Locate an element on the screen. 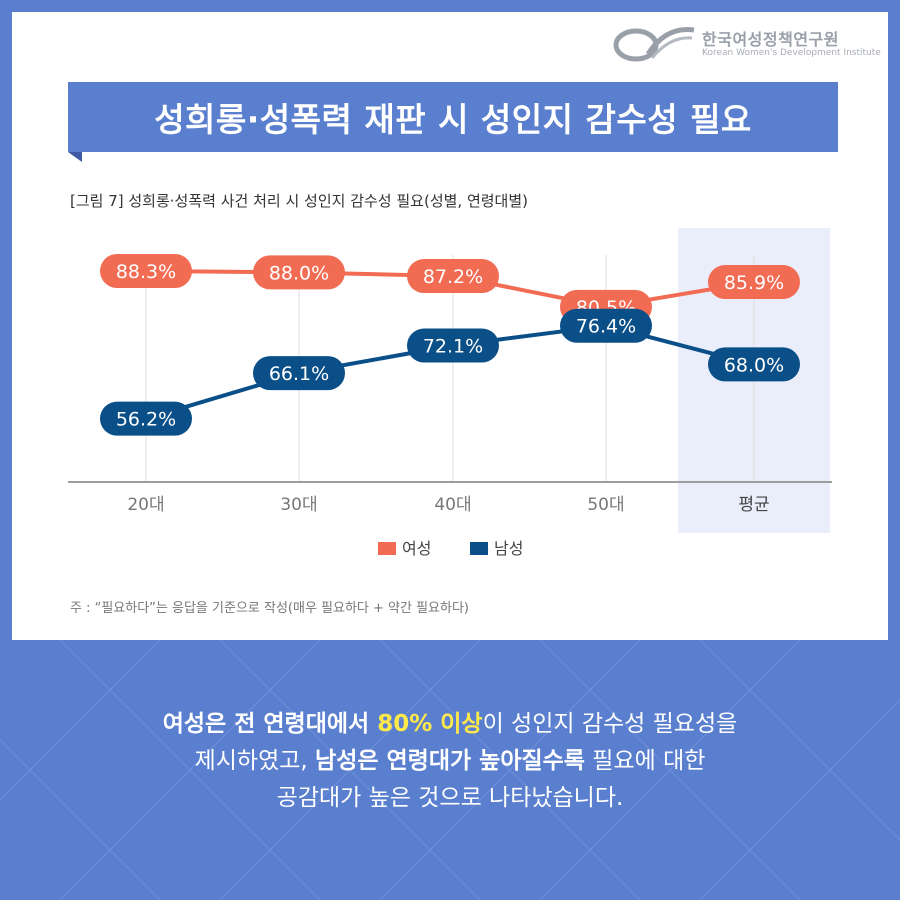  kwdi-logo-icon is located at coordinates (654, 44).